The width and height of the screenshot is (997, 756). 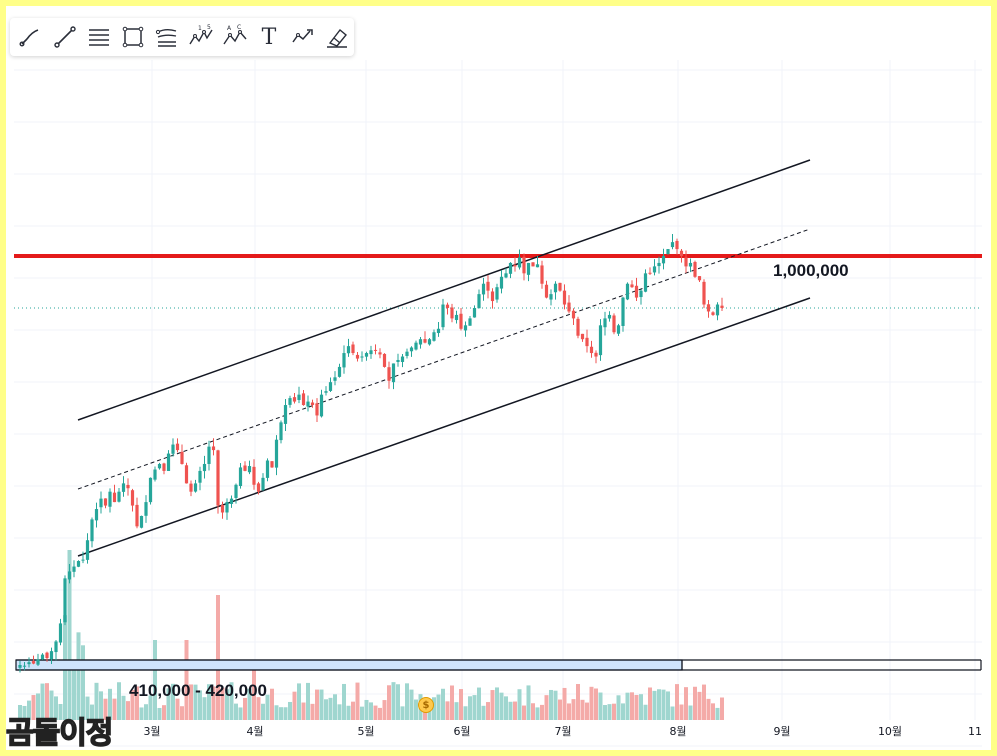 I want to click on fib-retracement-tool, so click(x=99, y=37).